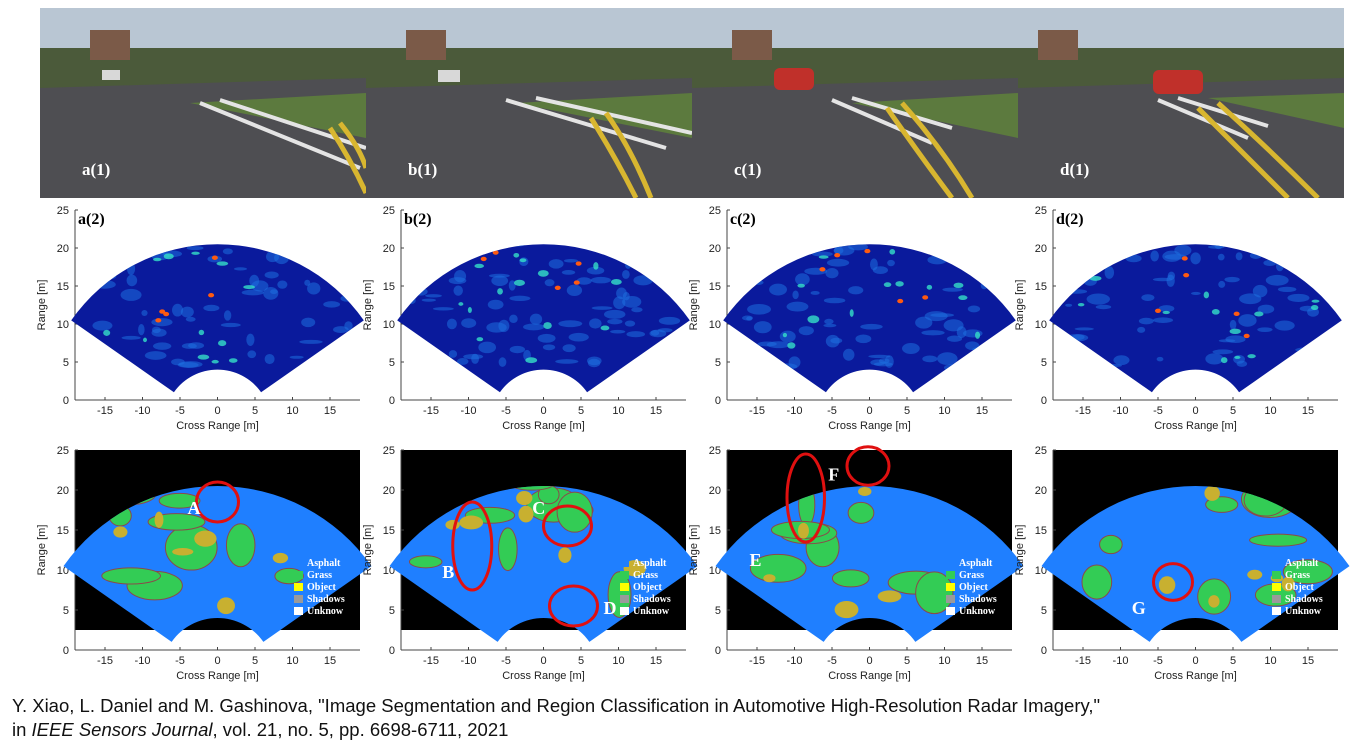 The height and width of the screenshot is (753, 1356). What do you see at coordinates (418, 219) in the screenshot?
I see `panel-label: b(2)` at bounding box center [418, 219].